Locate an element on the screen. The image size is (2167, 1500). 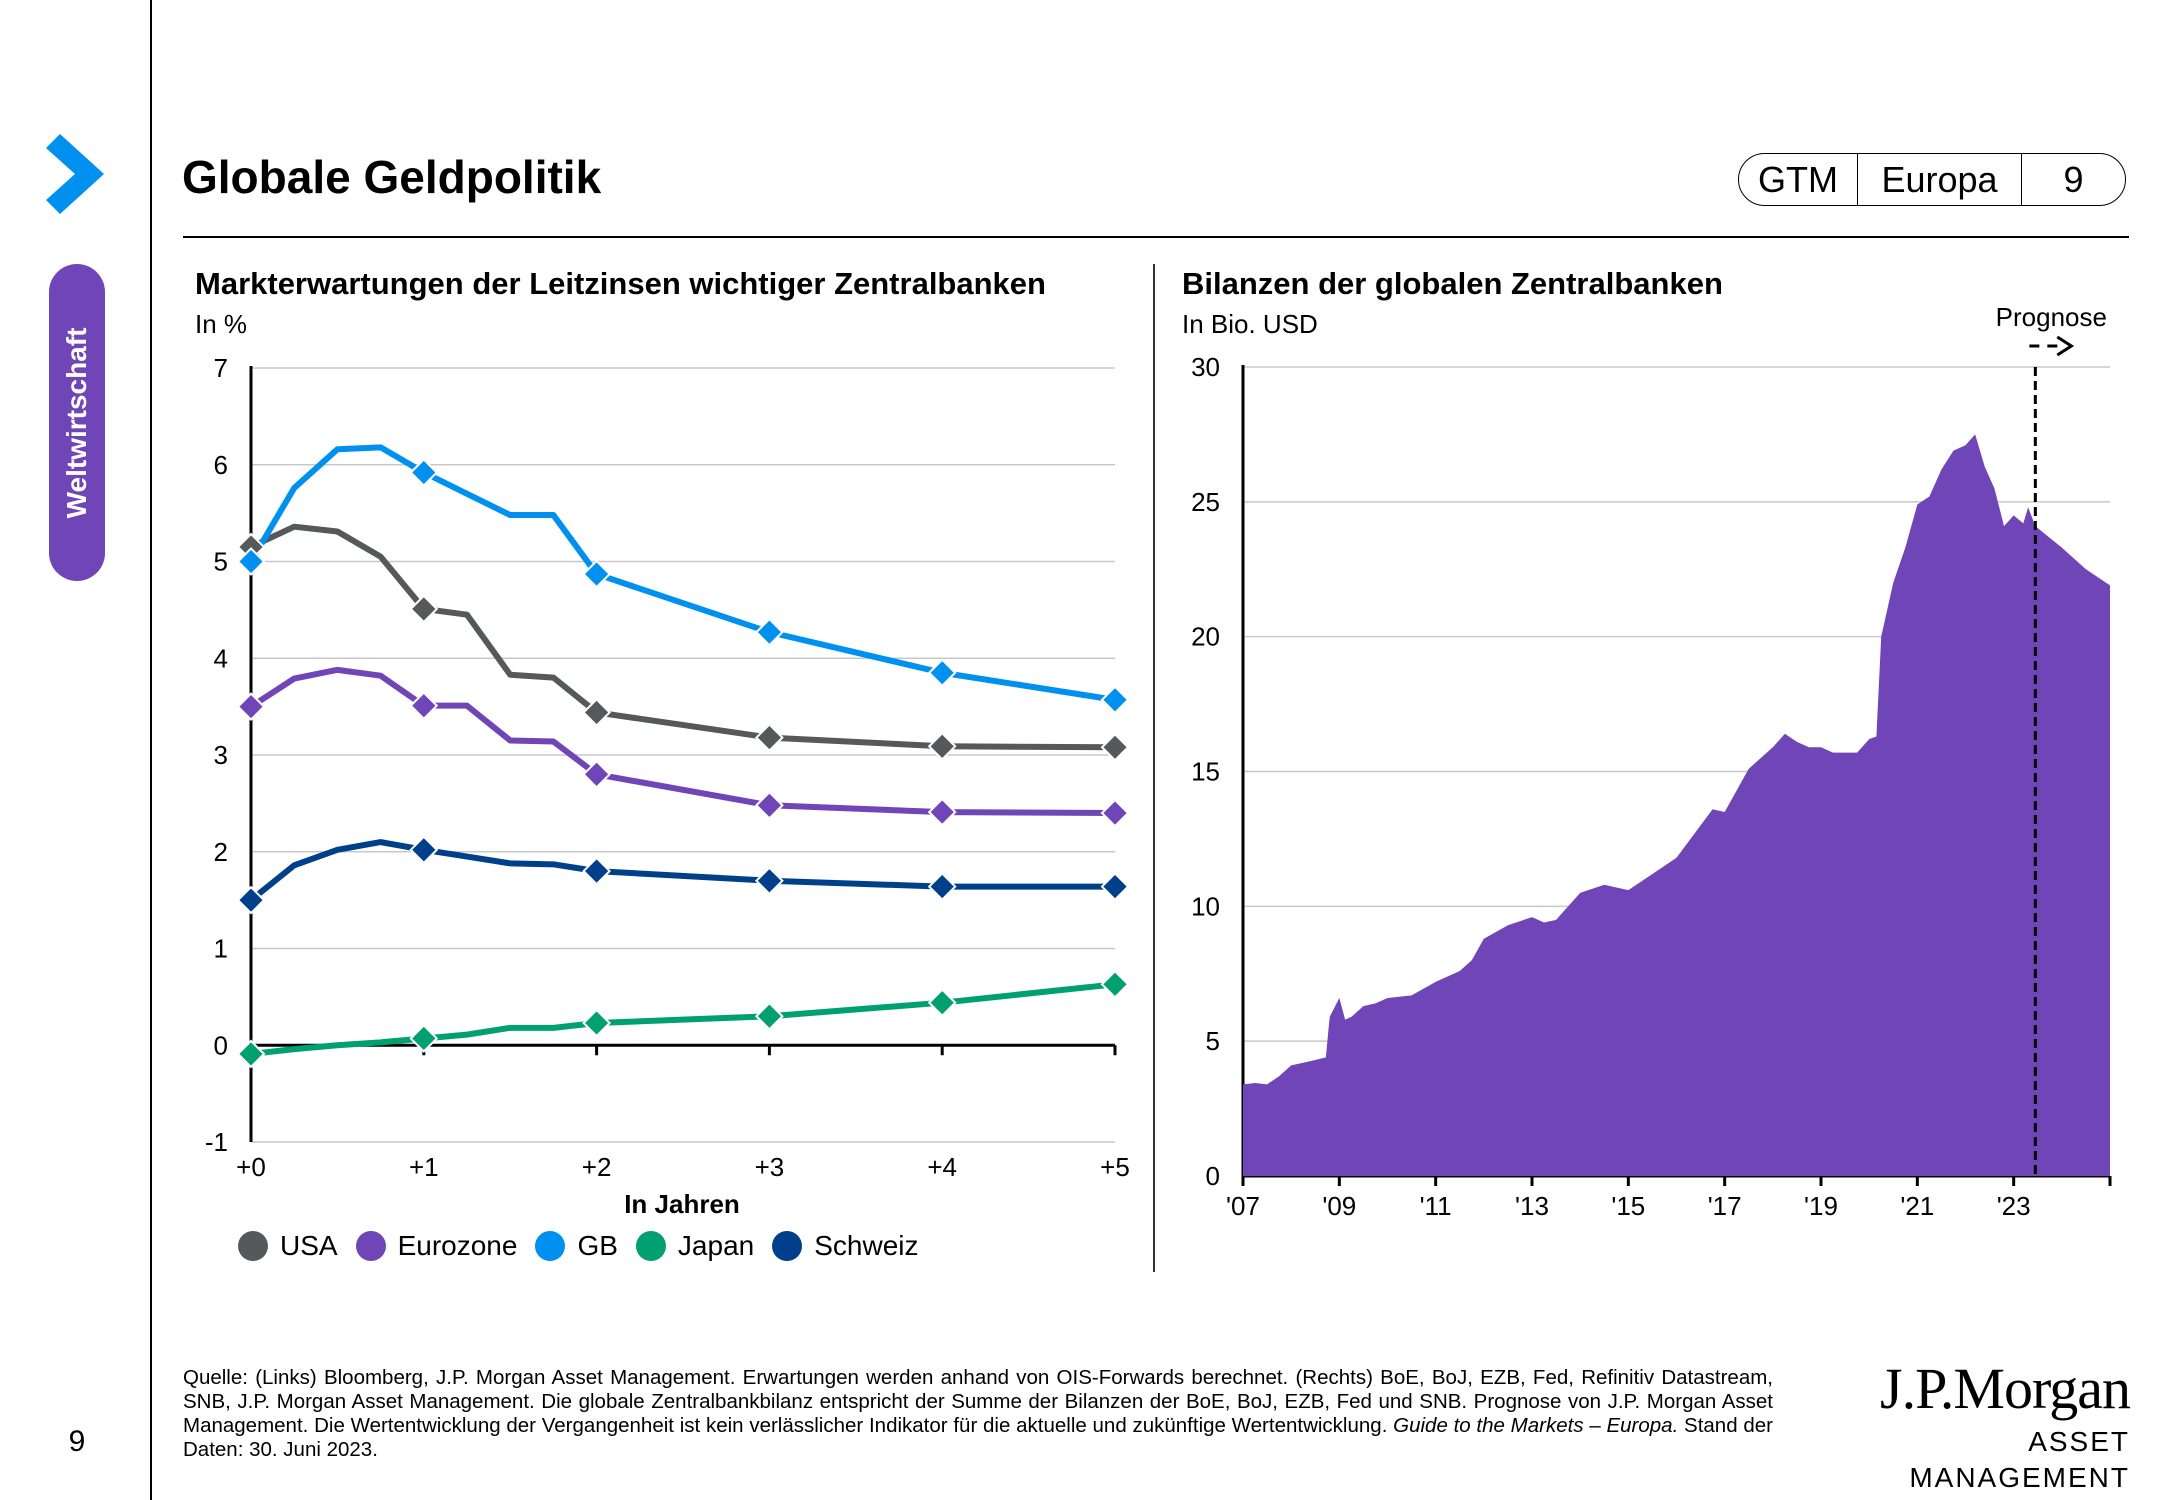
x-tick-label: +4 is located at coordinates (942, 1167).